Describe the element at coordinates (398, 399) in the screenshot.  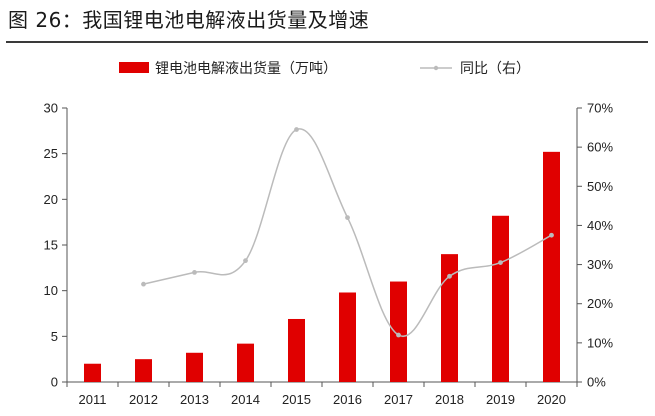
I see `x-tick-label: 2017` at that location.